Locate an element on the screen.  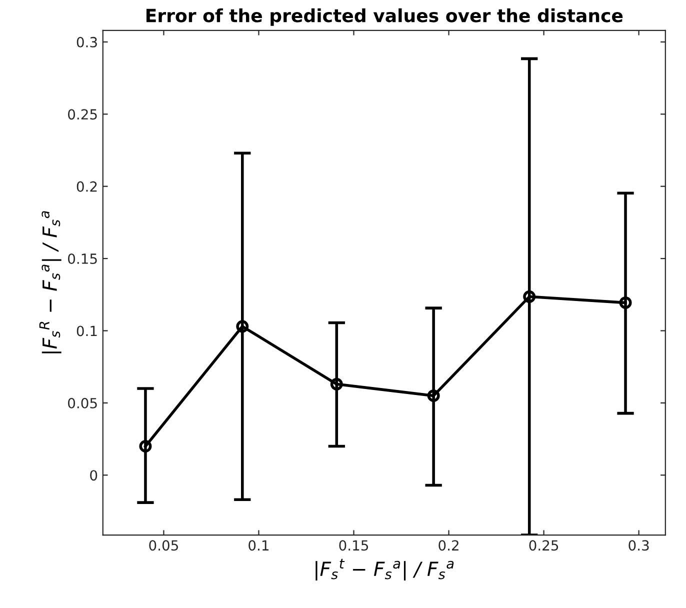
x-tick-label: 0.2 is located at coordinates (448, 545).